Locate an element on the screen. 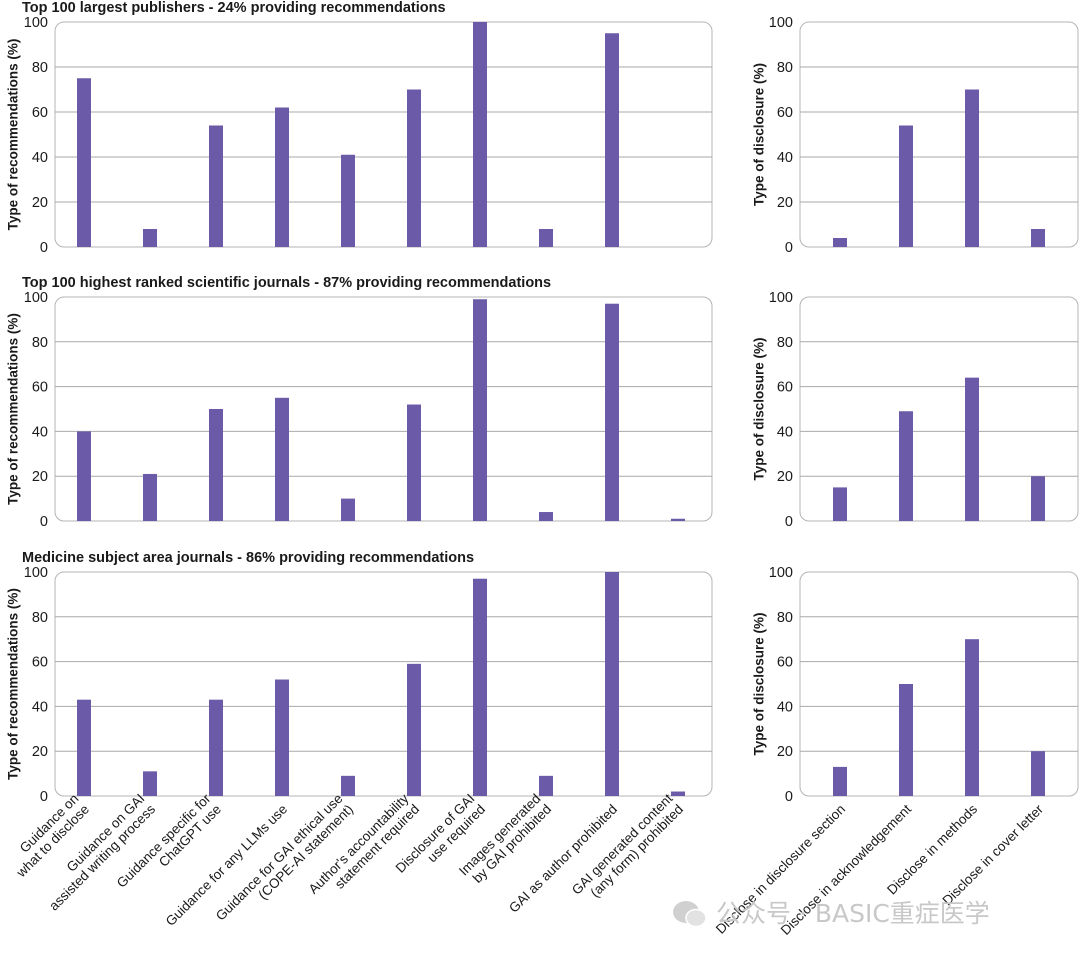  chart-panel-6: 0 20 40 60 80 100 Type of disclosure (%) is located at coordinates (915, 685).